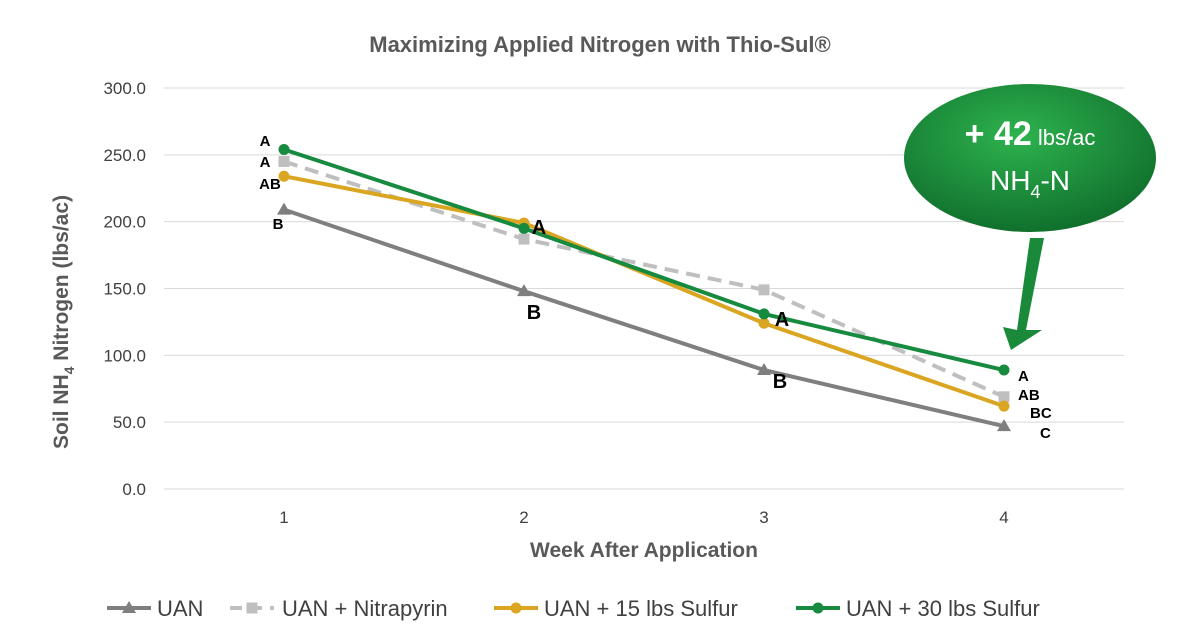 This screenshot has height=639, width=1200. Describe the element at coordinates (1003, 517) in the screenshot. I see `x-tick-label: 4` at that location.